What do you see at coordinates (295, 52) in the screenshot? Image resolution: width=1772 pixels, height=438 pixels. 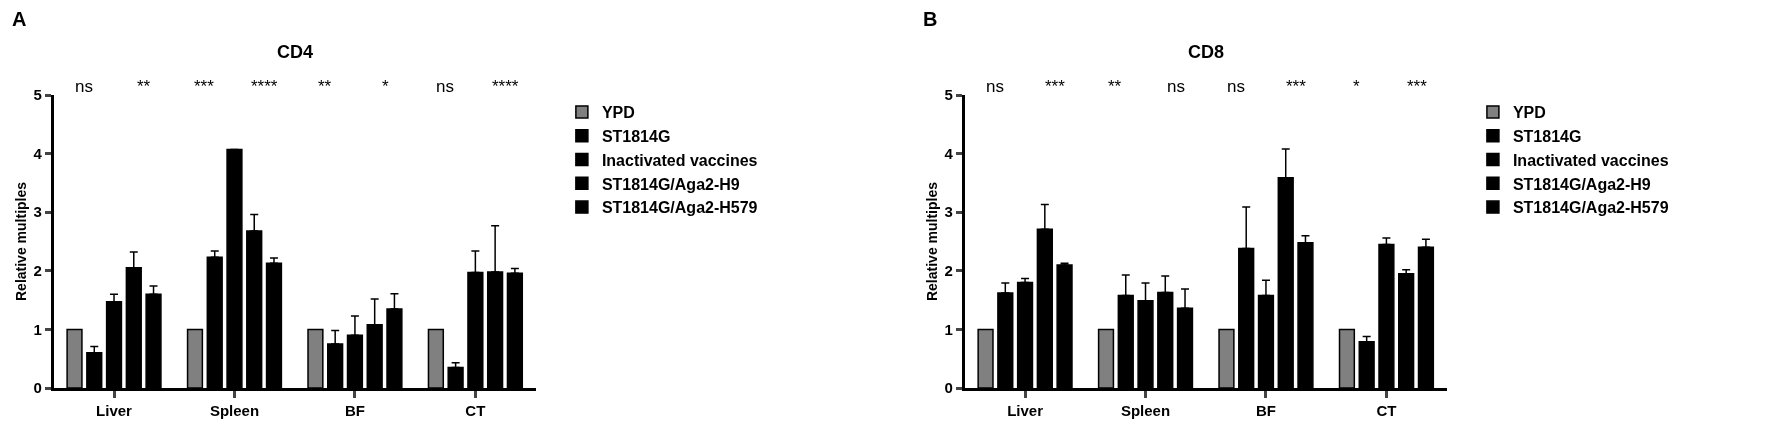 I see `chart-title: CD4` at bounding box center [295, 52].